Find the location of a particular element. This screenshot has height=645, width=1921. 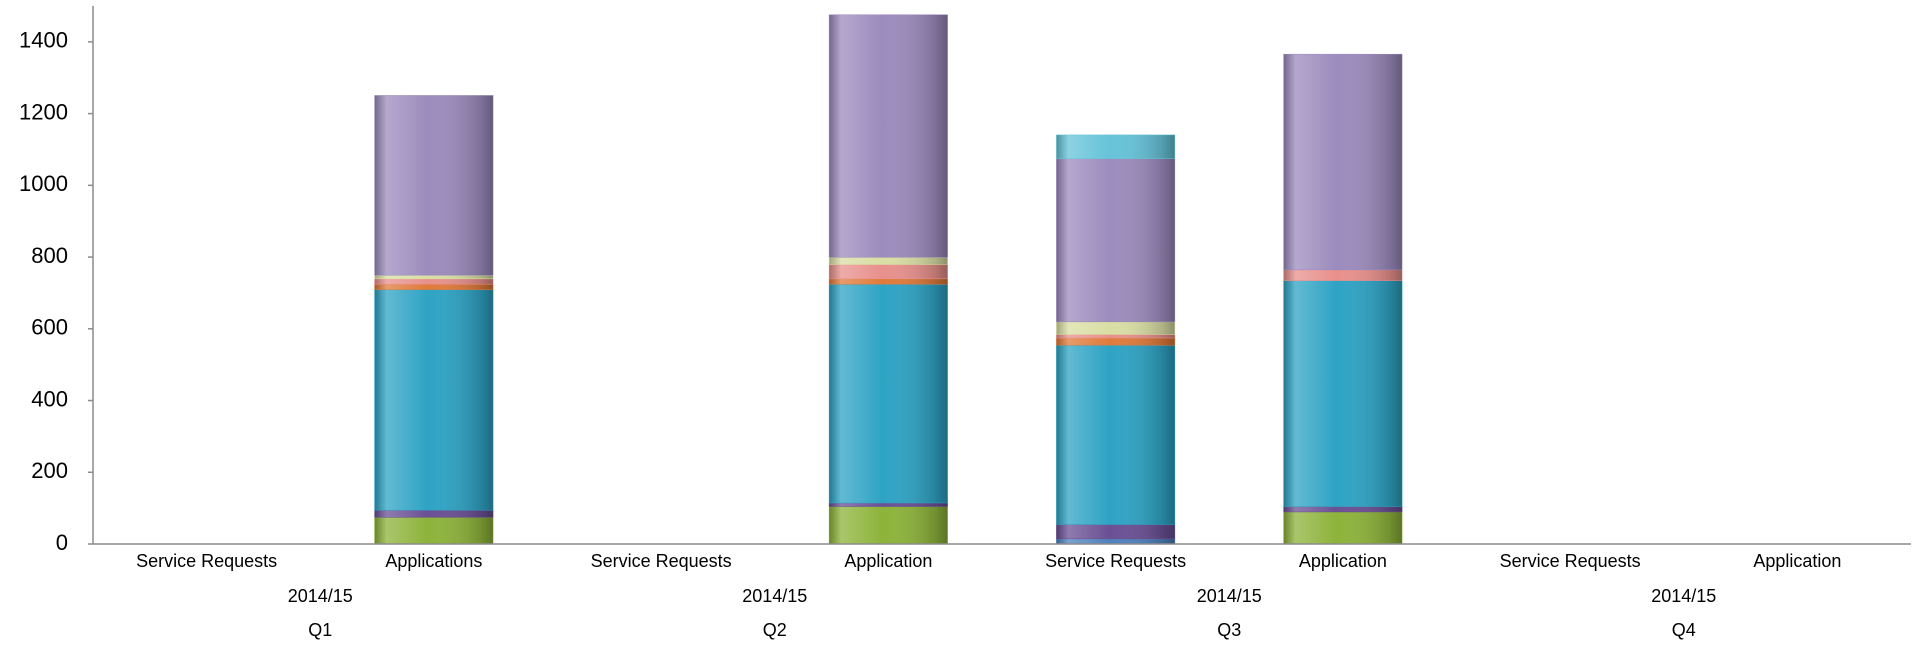

x-tick-label: Applications is located at coordinates (433, 561).